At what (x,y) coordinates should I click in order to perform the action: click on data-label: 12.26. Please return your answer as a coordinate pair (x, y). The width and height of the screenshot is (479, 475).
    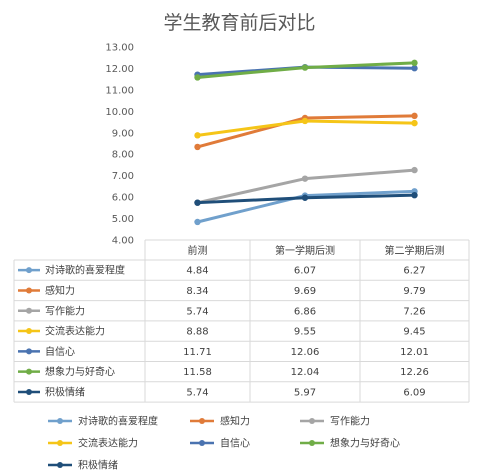
    Looking at the image, I should click on (414, 372).